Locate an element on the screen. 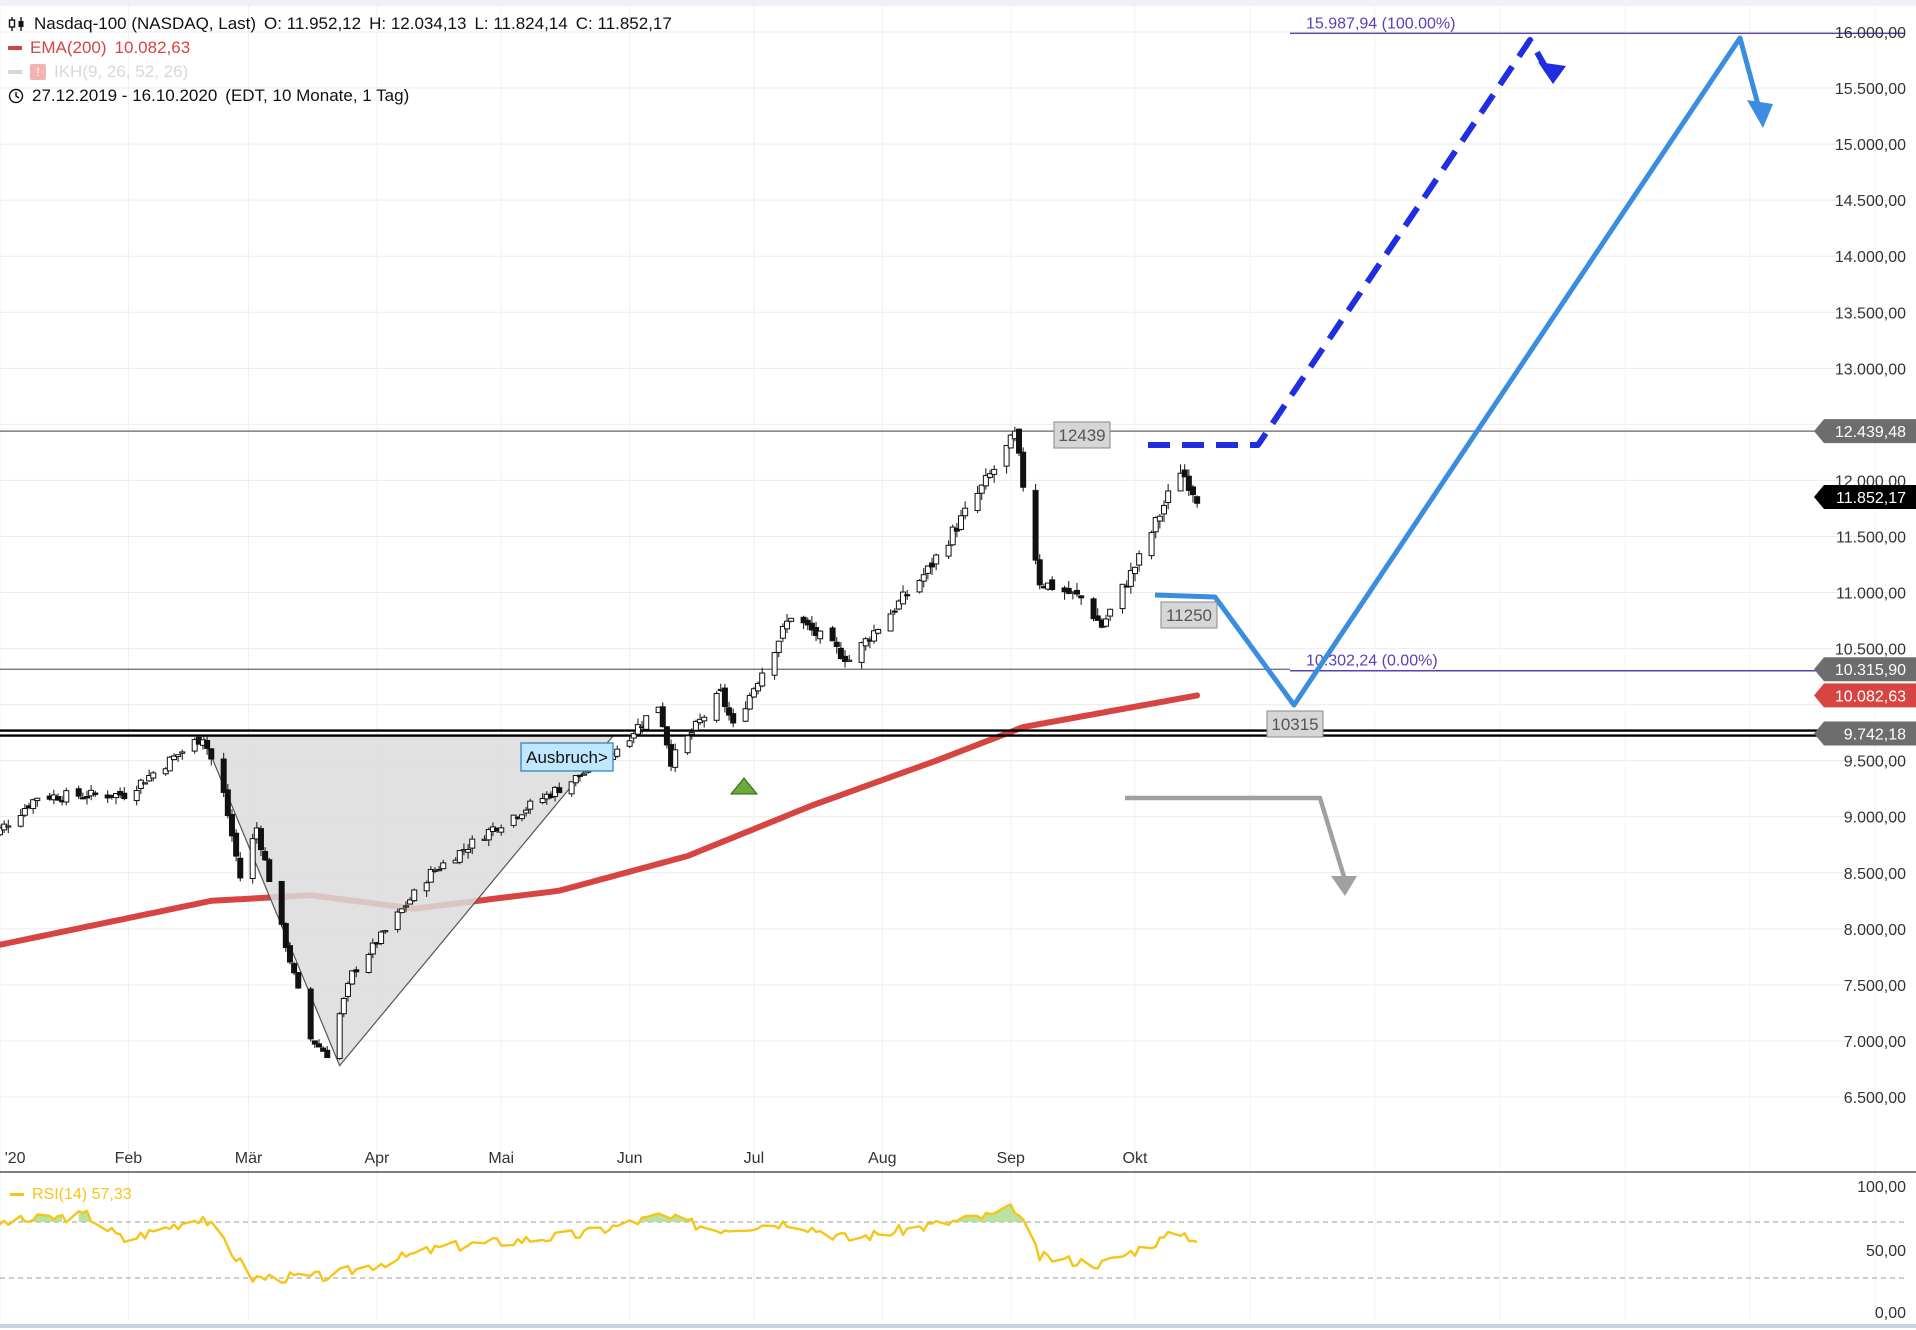 The height and width of the screenshot is (1330, 1916). rsi-line is located at coordinates (599, 1243).